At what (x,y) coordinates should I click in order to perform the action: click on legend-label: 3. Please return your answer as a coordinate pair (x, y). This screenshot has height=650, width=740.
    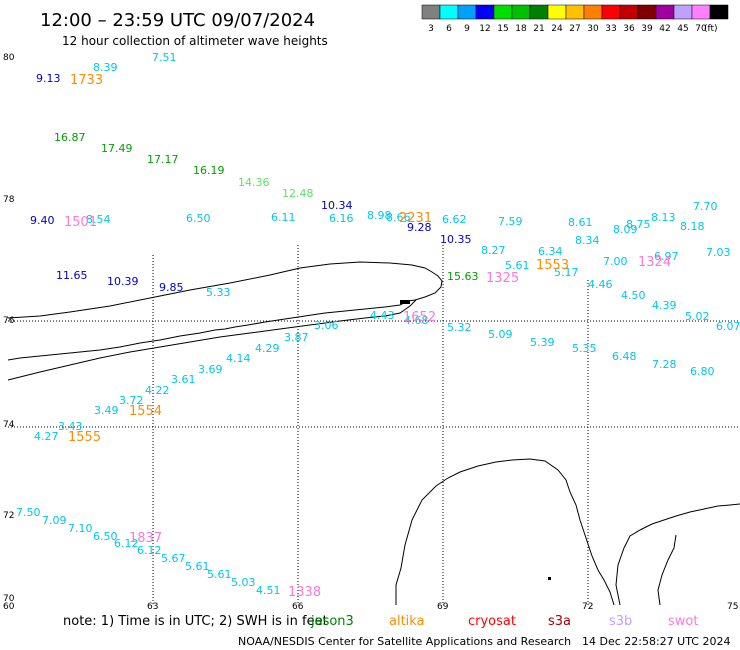
    Looking at the image, I should click on (431, 29).